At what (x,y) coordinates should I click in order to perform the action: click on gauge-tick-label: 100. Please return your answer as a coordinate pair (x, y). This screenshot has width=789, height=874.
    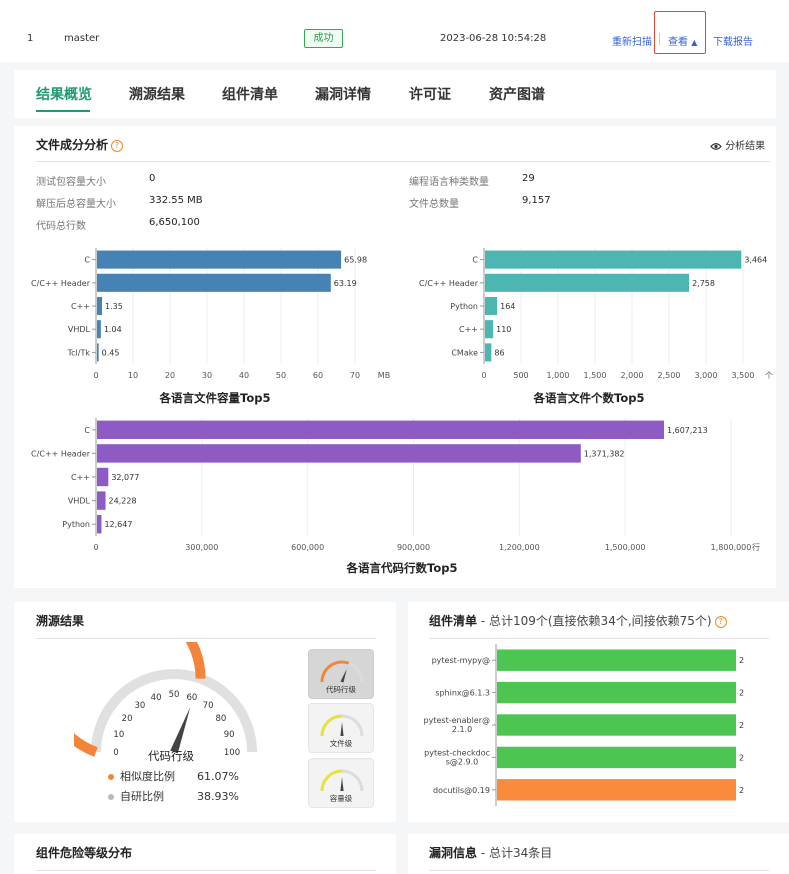
    Looking at the image, I should click on (232, 753).